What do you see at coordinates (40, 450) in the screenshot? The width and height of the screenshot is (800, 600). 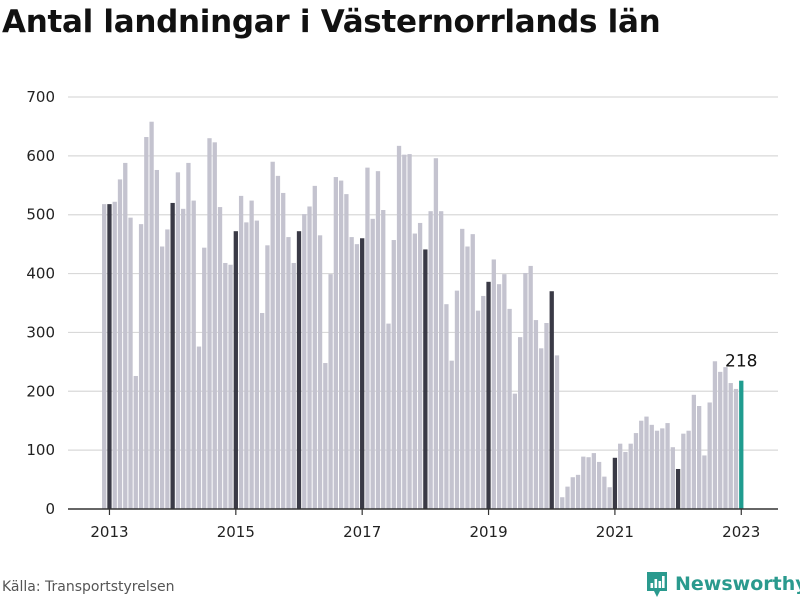 I see `y-tick-label: 100` at bounding box center [40, 450].